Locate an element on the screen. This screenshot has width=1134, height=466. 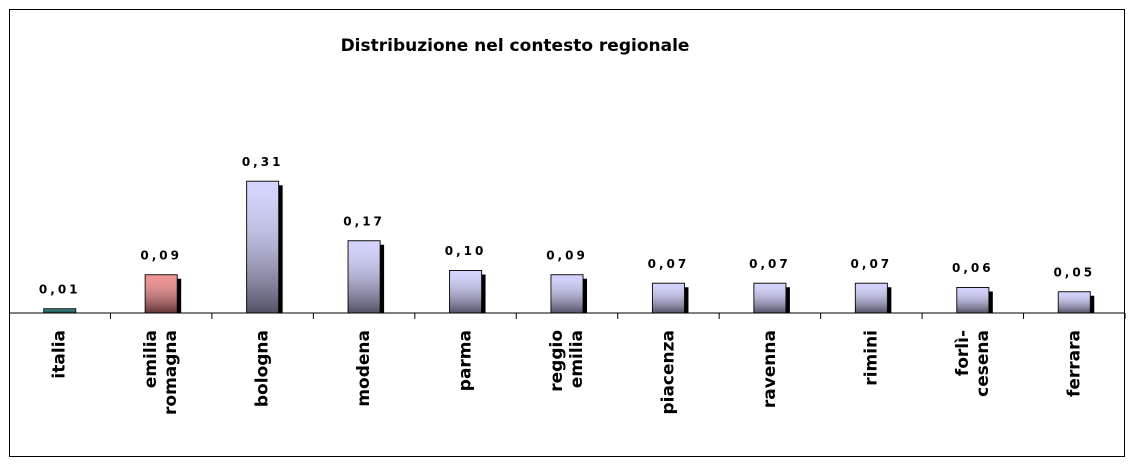
x-tick-label: modena is located at coordinates (364, 368).